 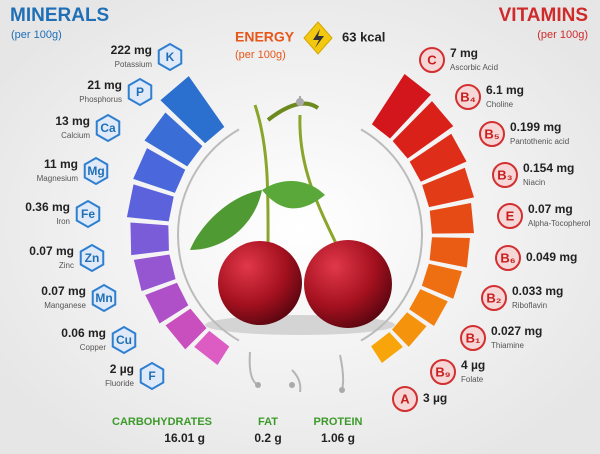 What do you see at coordinates (268, 422) in the screenshot?
I see `nutrient-name: FAT` at bounding box center [268, 422].